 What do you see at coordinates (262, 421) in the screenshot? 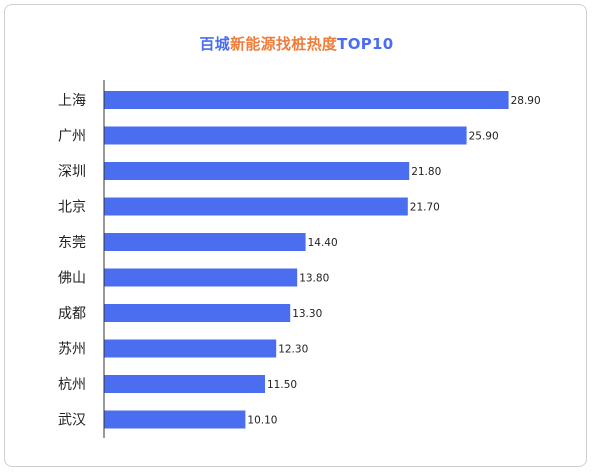
I see `data-label: 10.10` at bounding box center [262, 421].